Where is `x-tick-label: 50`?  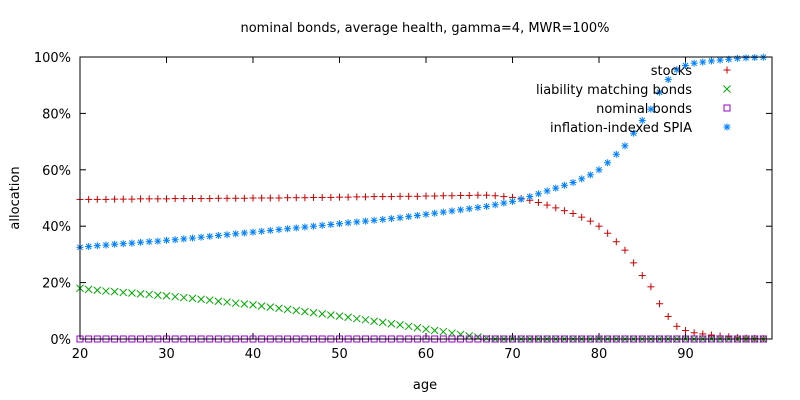
x-tick-label: 50 is located at coordinates (339, 354).